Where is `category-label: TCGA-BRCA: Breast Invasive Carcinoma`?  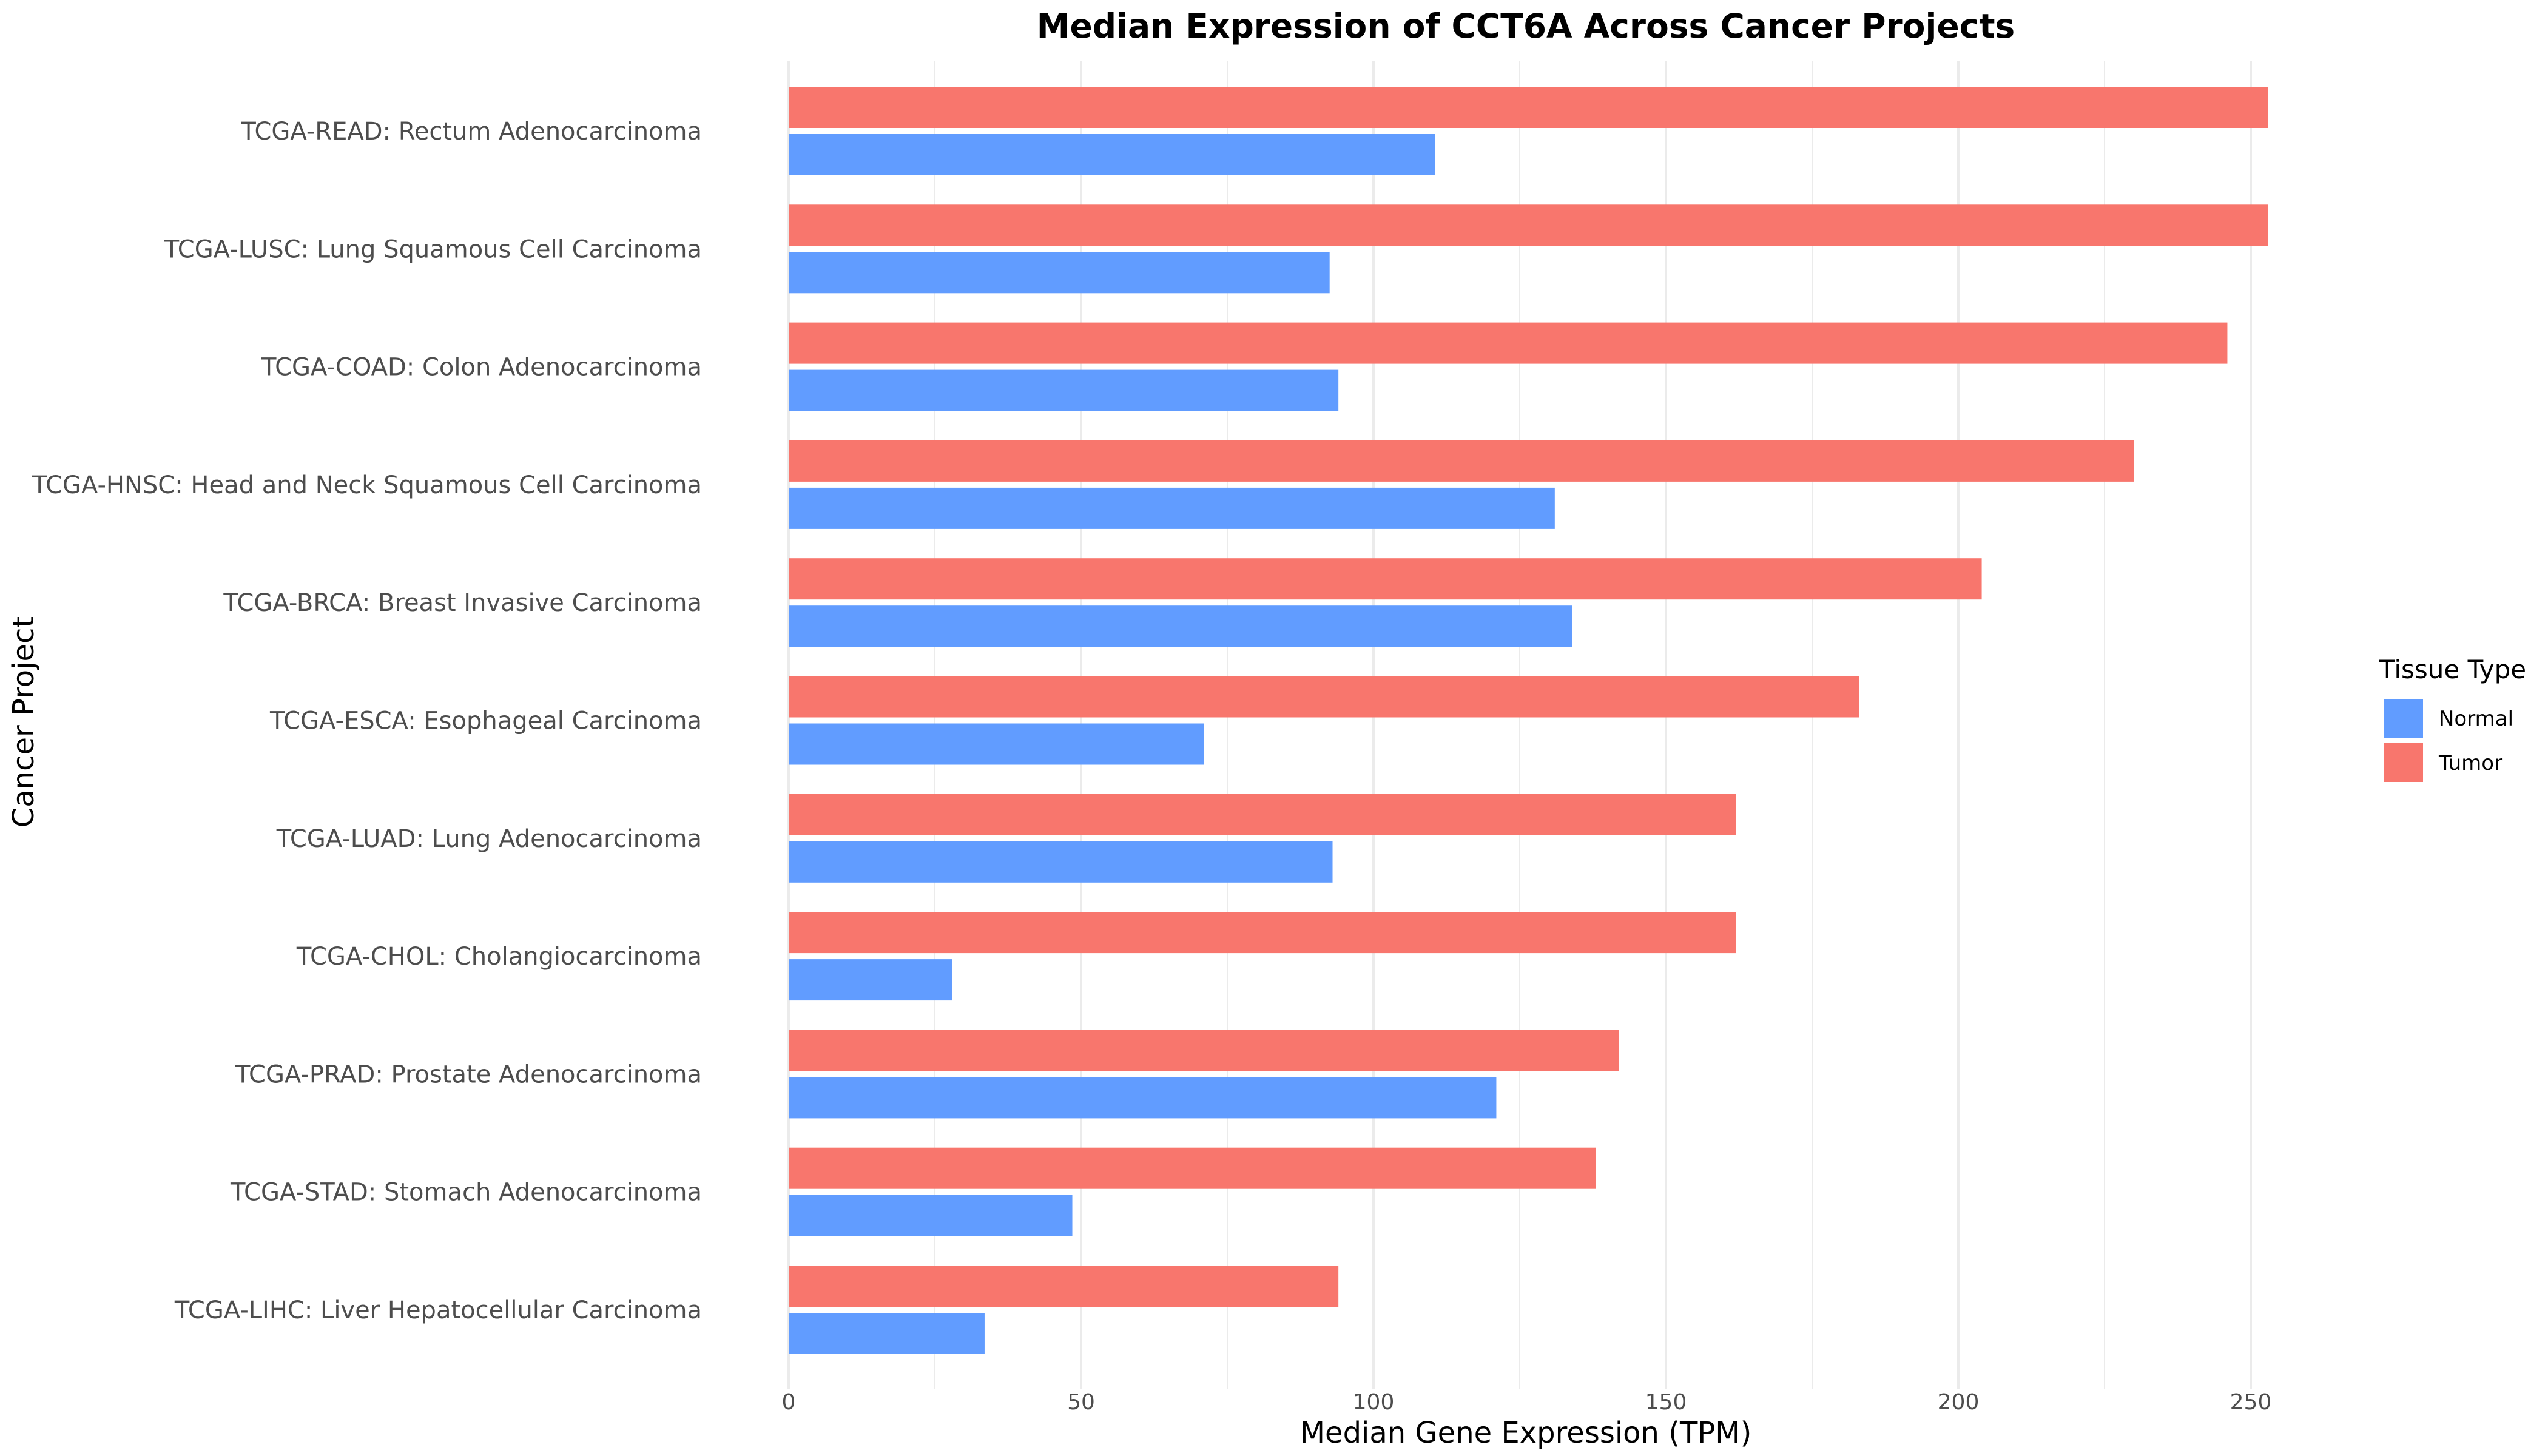 category-label: TCGA-BRCA: Breast Invasive Carcinoma is located at coordinates (462, 603).